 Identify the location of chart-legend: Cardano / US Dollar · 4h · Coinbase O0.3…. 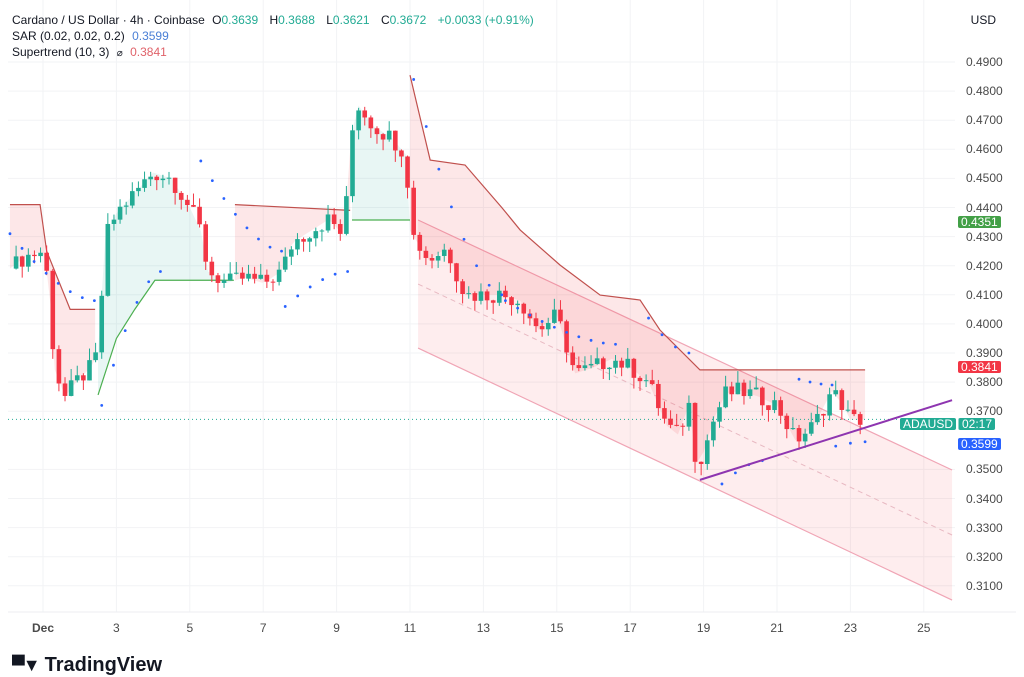
(275, 37).